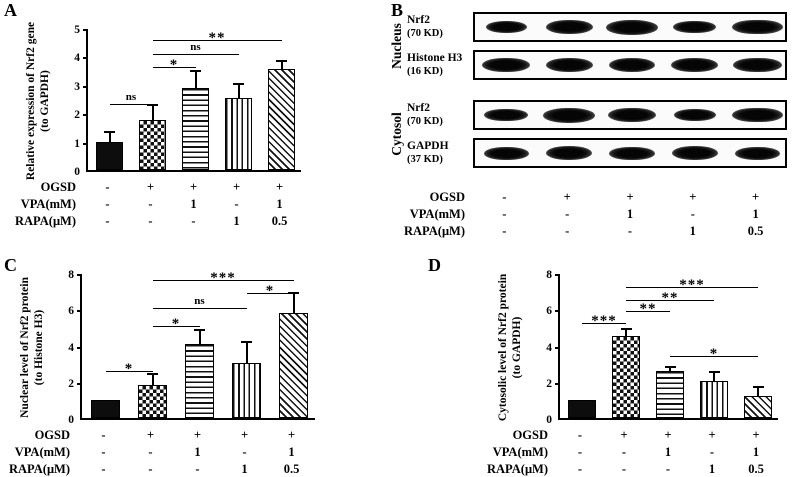 The image size is (798, 477). I want to click on significance-label: ***, so click(223, 278).